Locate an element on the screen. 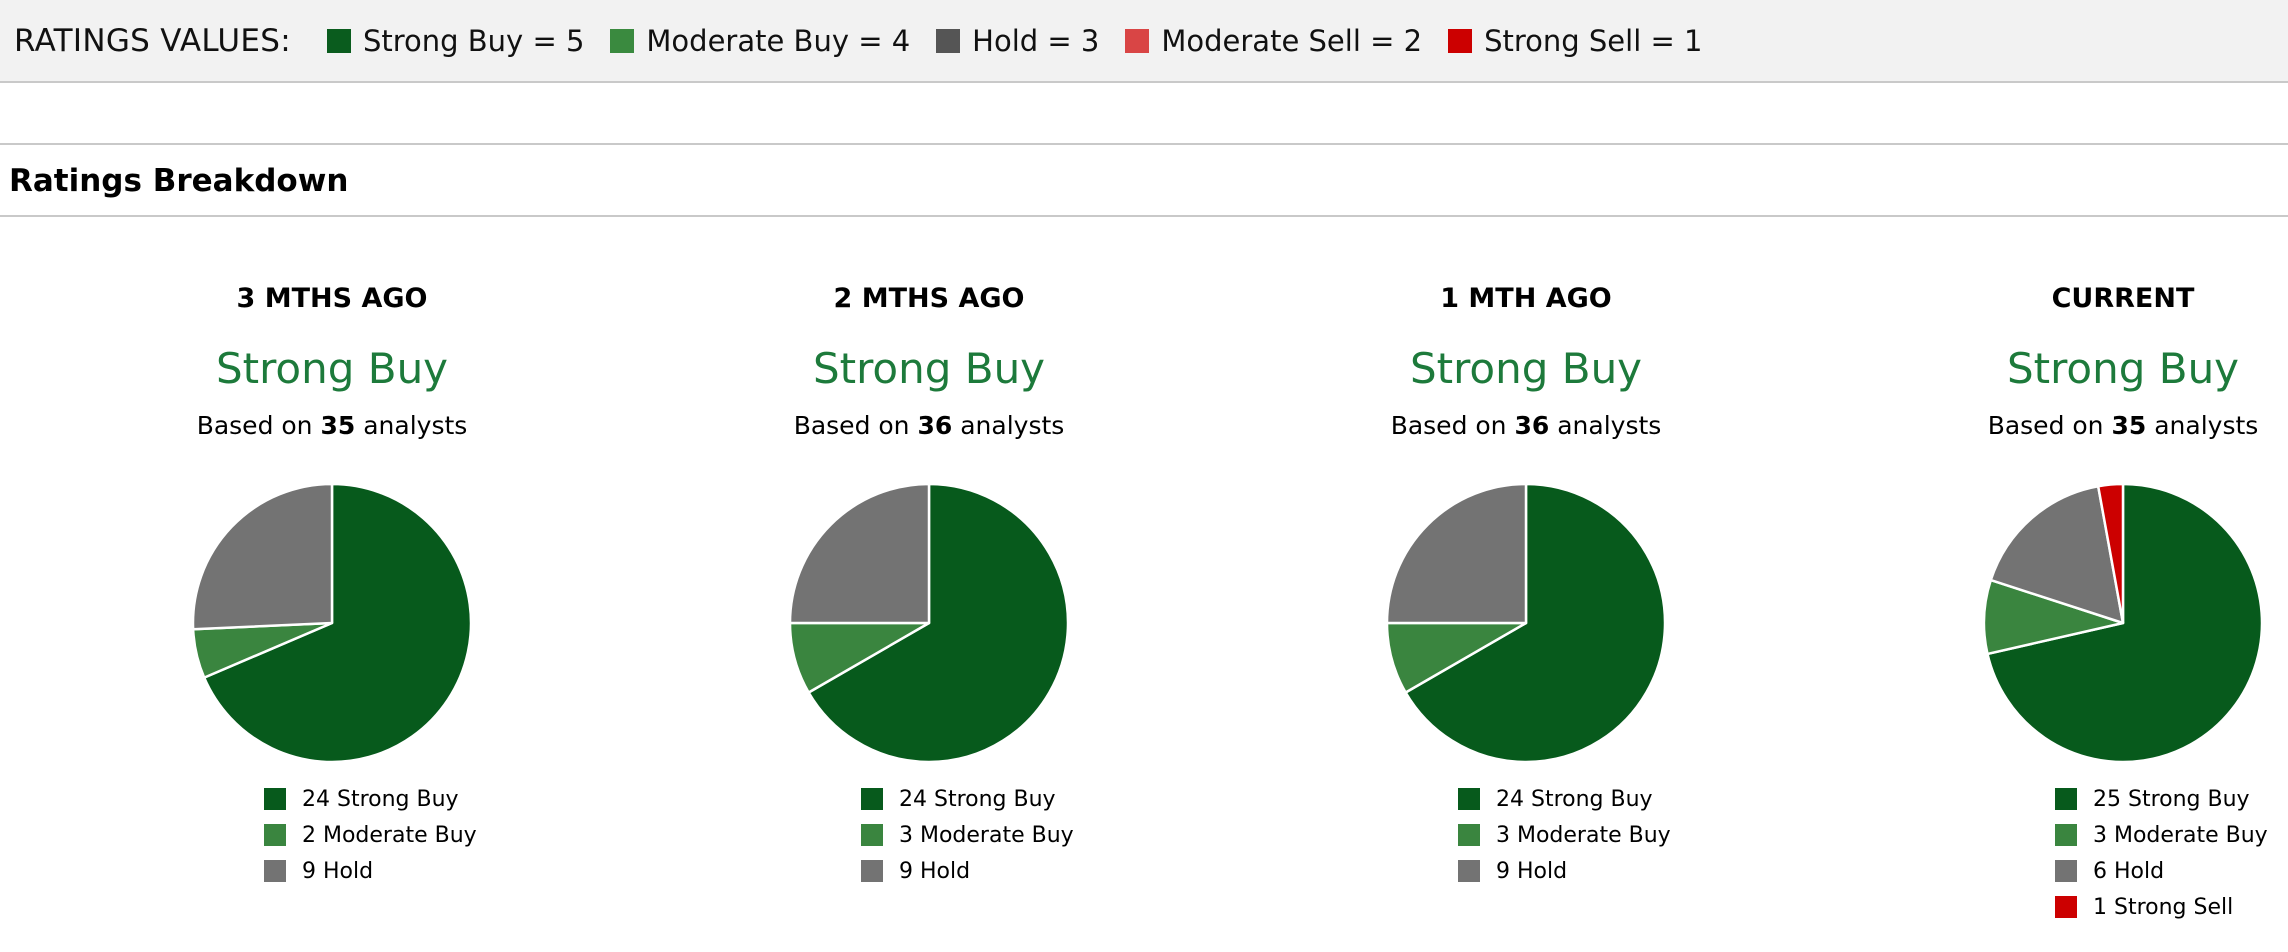 The image size is (2288, 952). hold-swatch is located at coordinates (948, 40).